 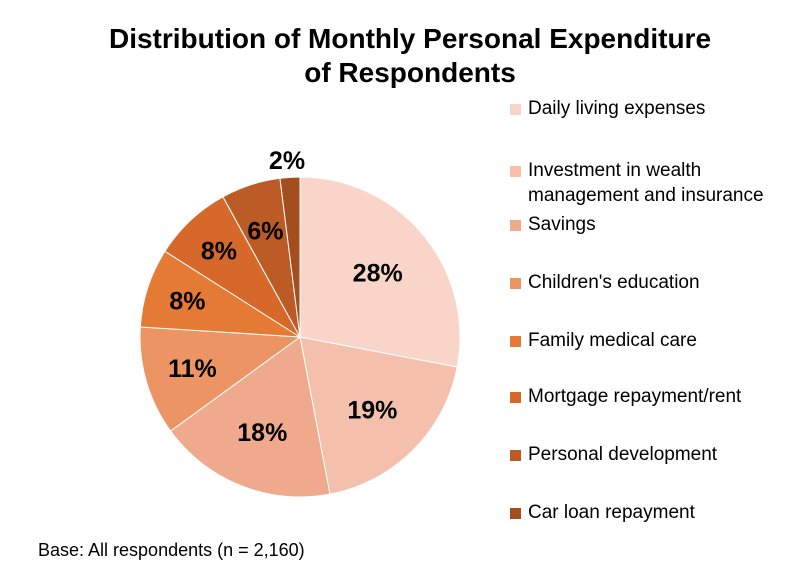 What do you see at coordinates (614, 282) in the screenshot?
I see `legend-label-line: Children's education` at bounding box center [614, 282].